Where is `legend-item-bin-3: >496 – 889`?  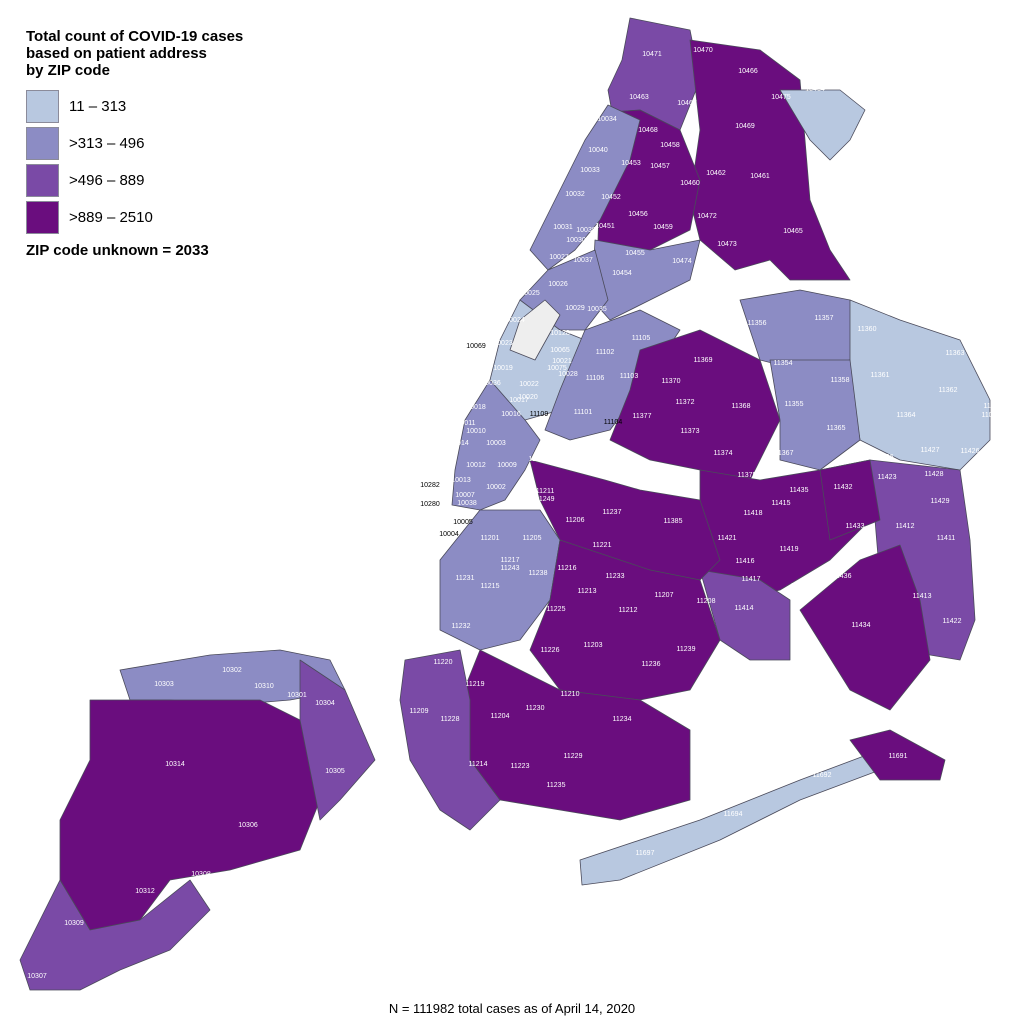
legend-item-bin-3: >496 – 889 is located at coordinates (156, 180).